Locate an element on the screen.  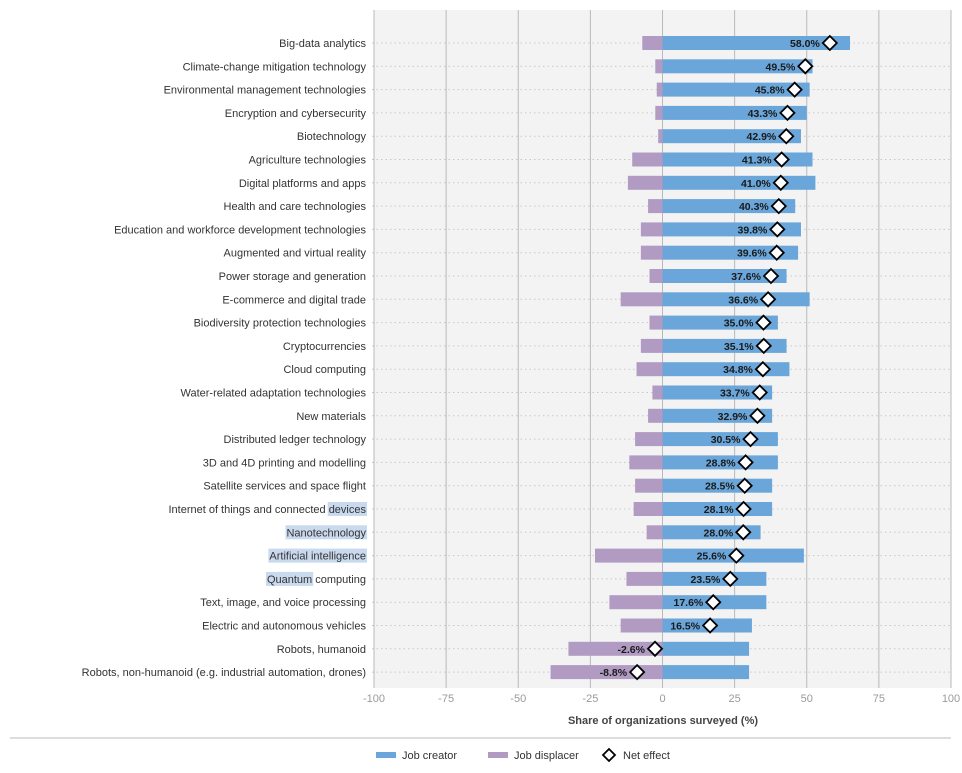
category-label: Distributed ledger technology is located at coordinates (295, 440).